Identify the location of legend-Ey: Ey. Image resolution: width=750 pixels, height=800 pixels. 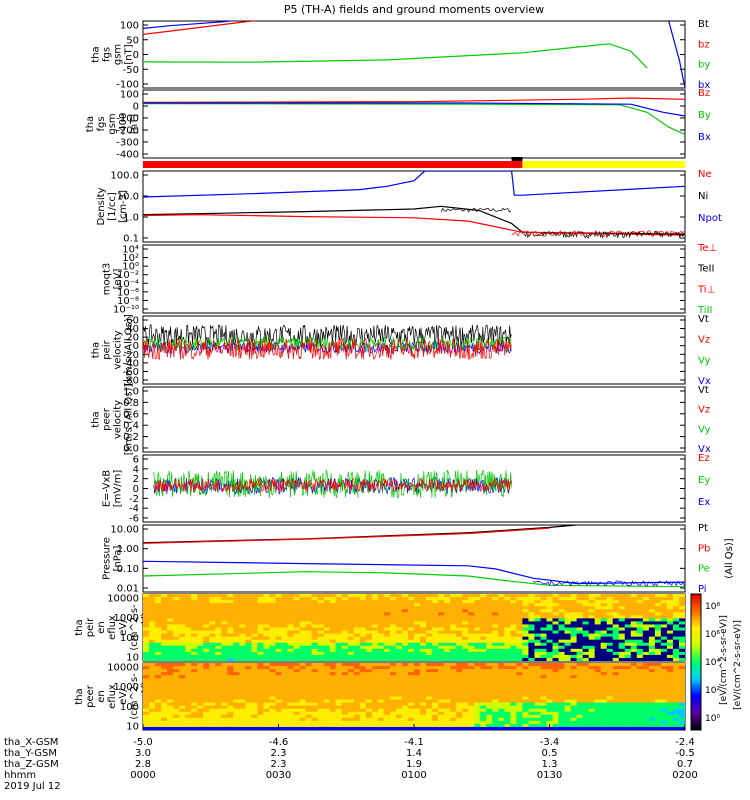
(704, 480).